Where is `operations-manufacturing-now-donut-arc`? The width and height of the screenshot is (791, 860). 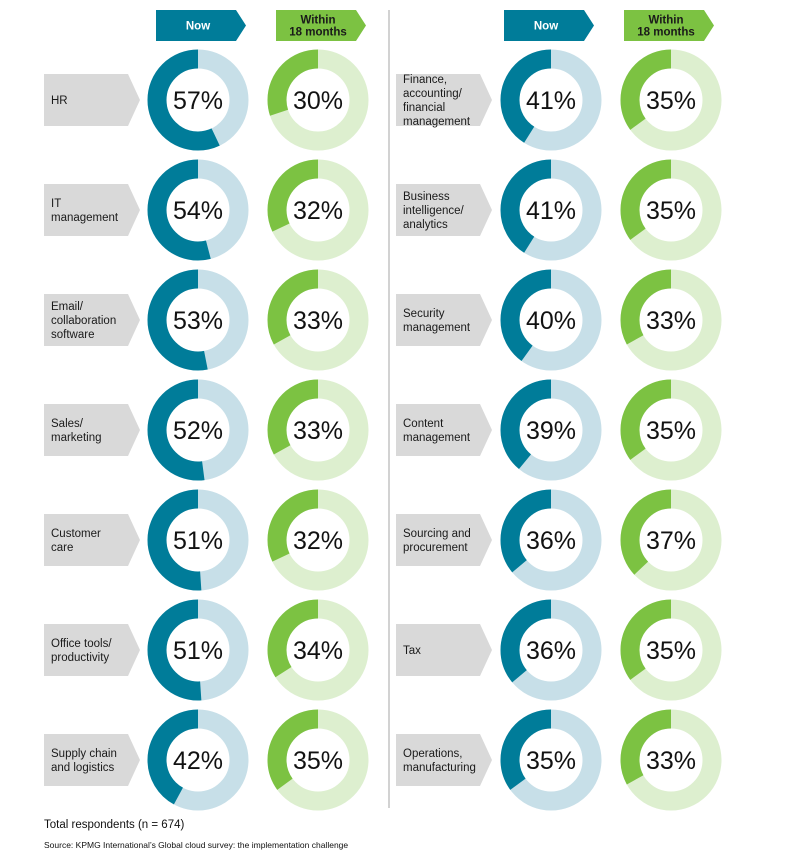 operations-manufacturing-now-donut-arc is located at coordinates (551, 760).